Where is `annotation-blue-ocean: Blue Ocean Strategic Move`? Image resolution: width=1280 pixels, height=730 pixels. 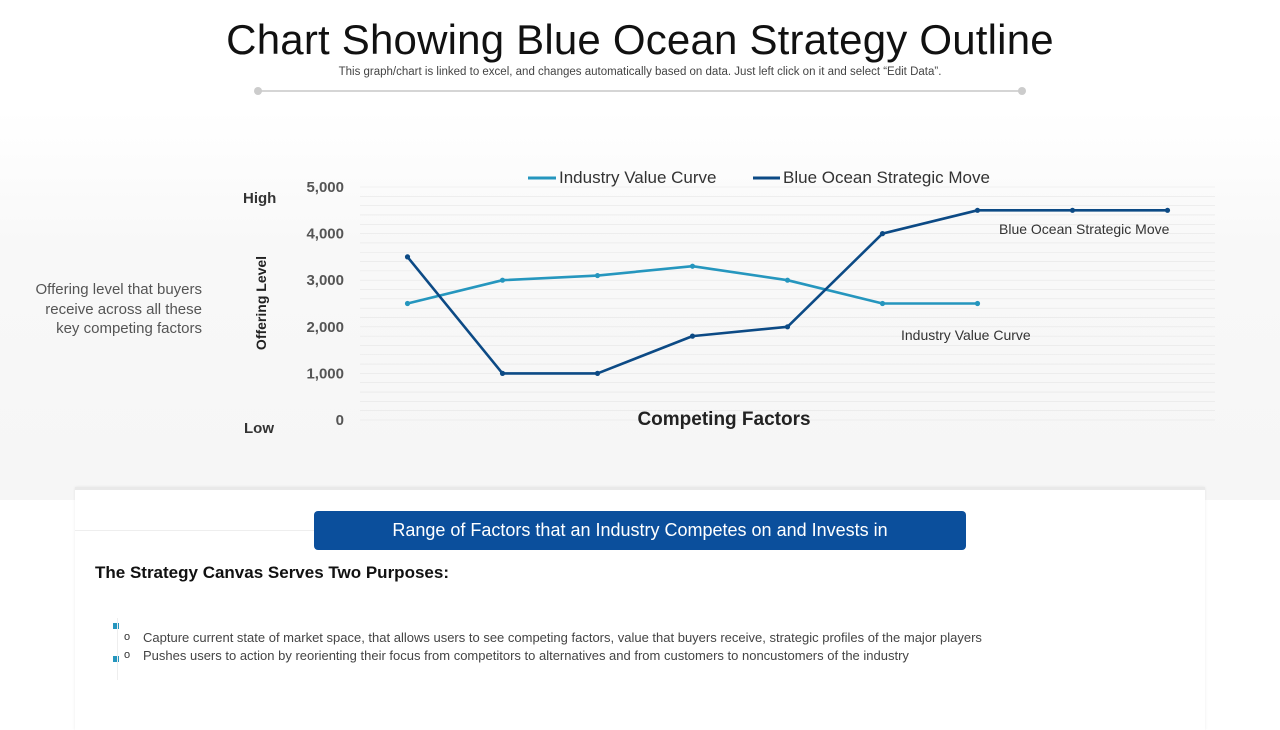 annotation-blue-ocean: Blue Ocean Strategic Move is located at coordinates (1084, 229).